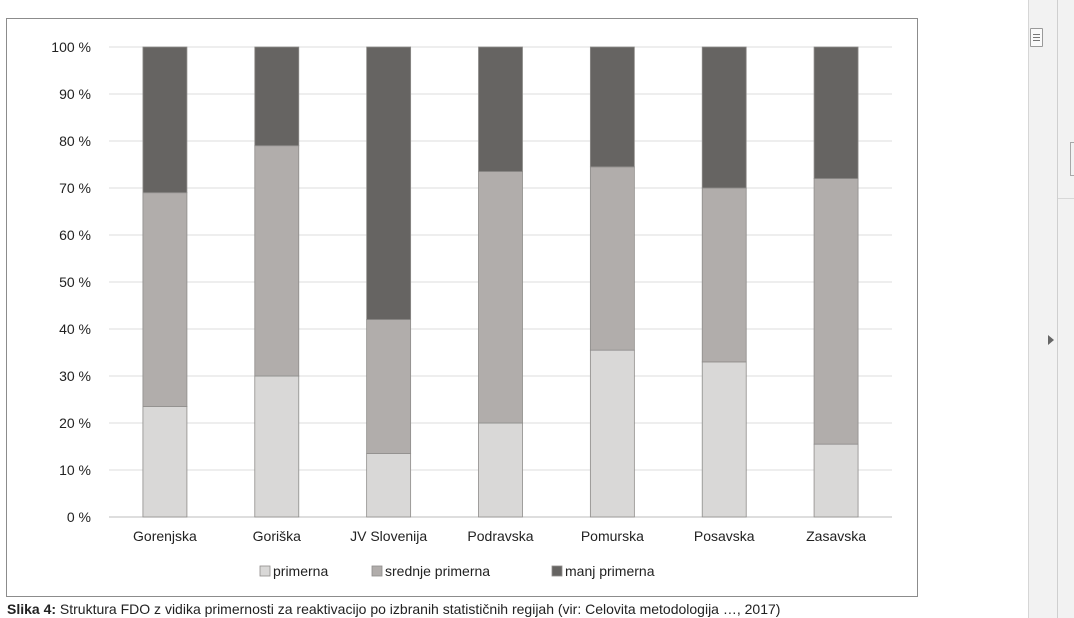 The width and height of the screenshot is (1074, 618). I want to click on legend-item: srednje primerna, so click(430, 571).